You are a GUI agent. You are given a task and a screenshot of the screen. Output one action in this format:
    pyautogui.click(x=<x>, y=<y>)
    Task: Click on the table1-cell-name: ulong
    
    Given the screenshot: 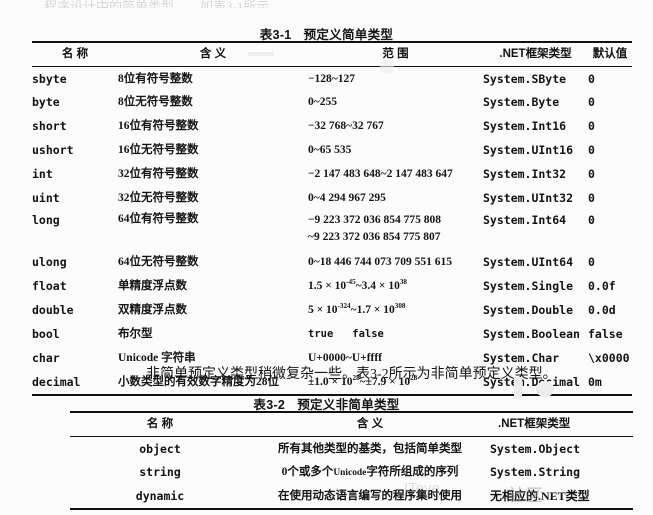 What is the action you would take?
    pyautogui.click(x=49, y=262)
    